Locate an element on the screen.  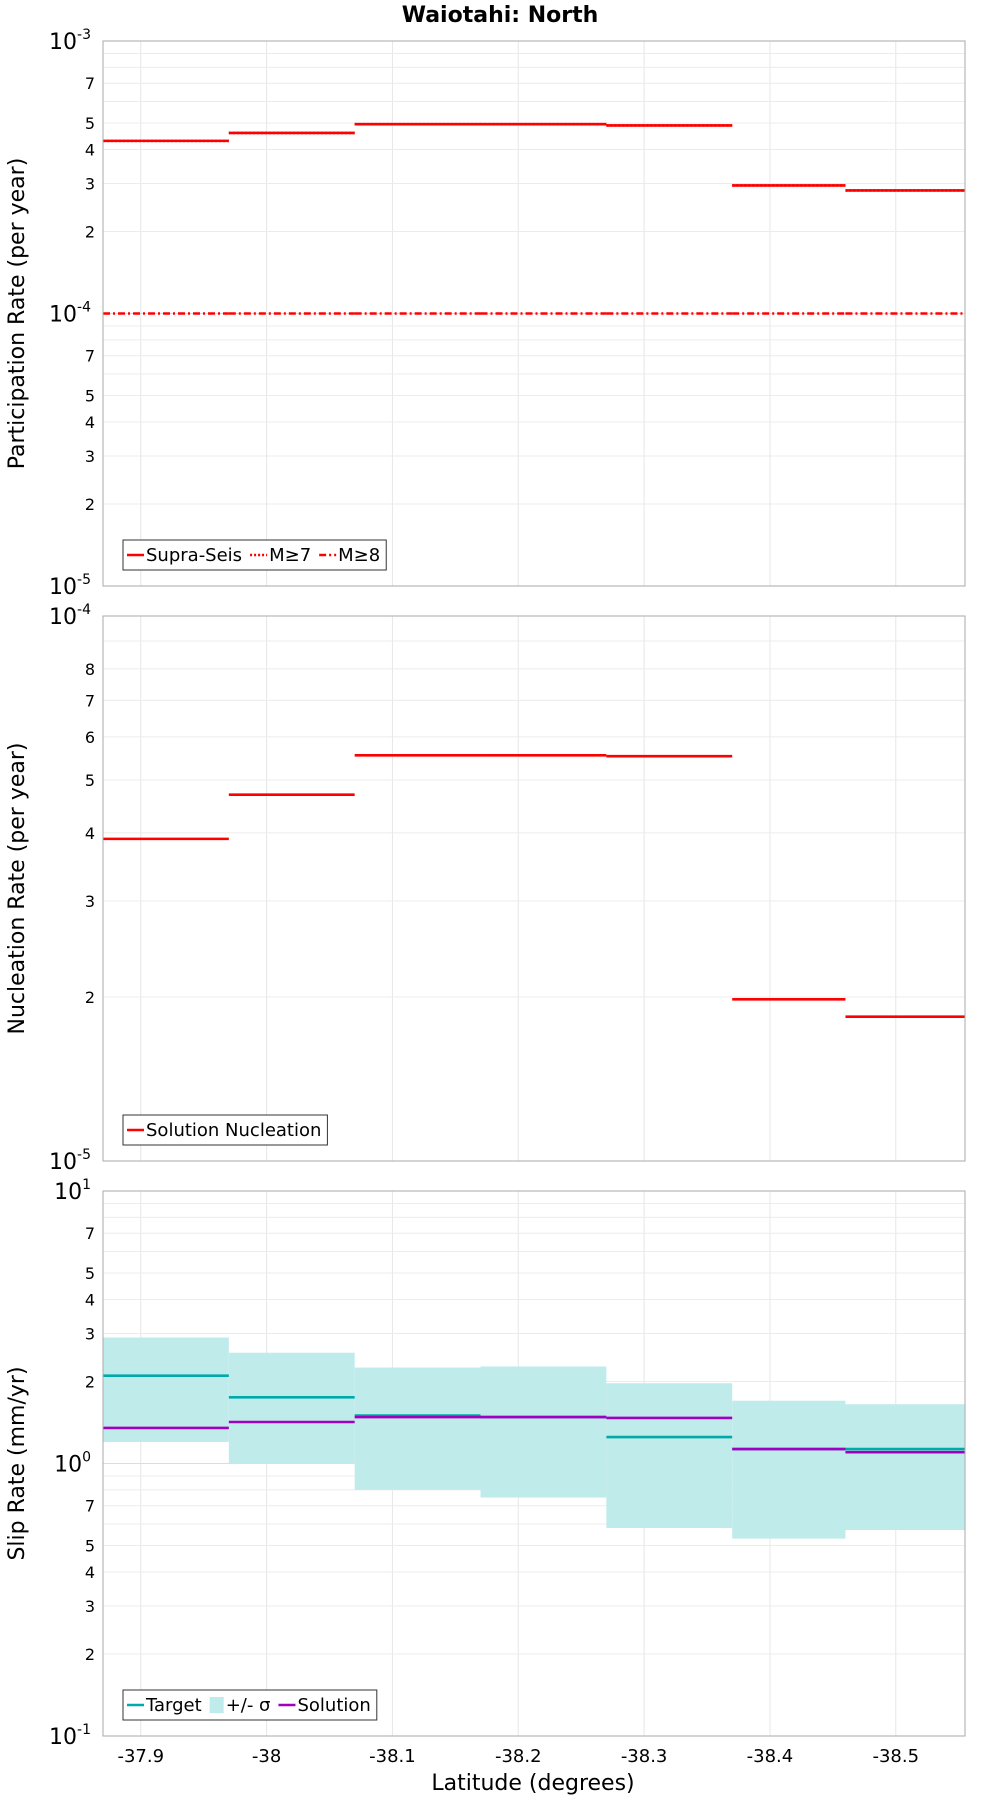
legend-item: M≥8 is located at coordinates (349, 555).